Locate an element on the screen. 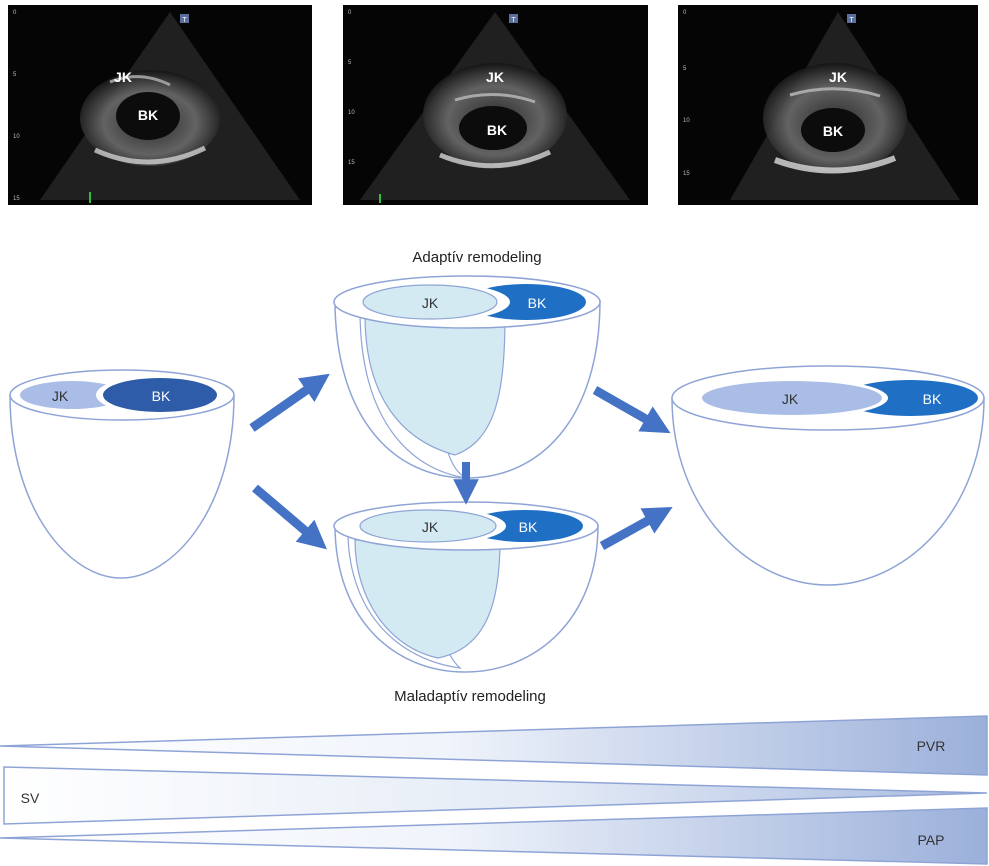 This screenshot has height=866, width=989. heart-adaptive-rv-label: JK is located at coordinates (430, 303).